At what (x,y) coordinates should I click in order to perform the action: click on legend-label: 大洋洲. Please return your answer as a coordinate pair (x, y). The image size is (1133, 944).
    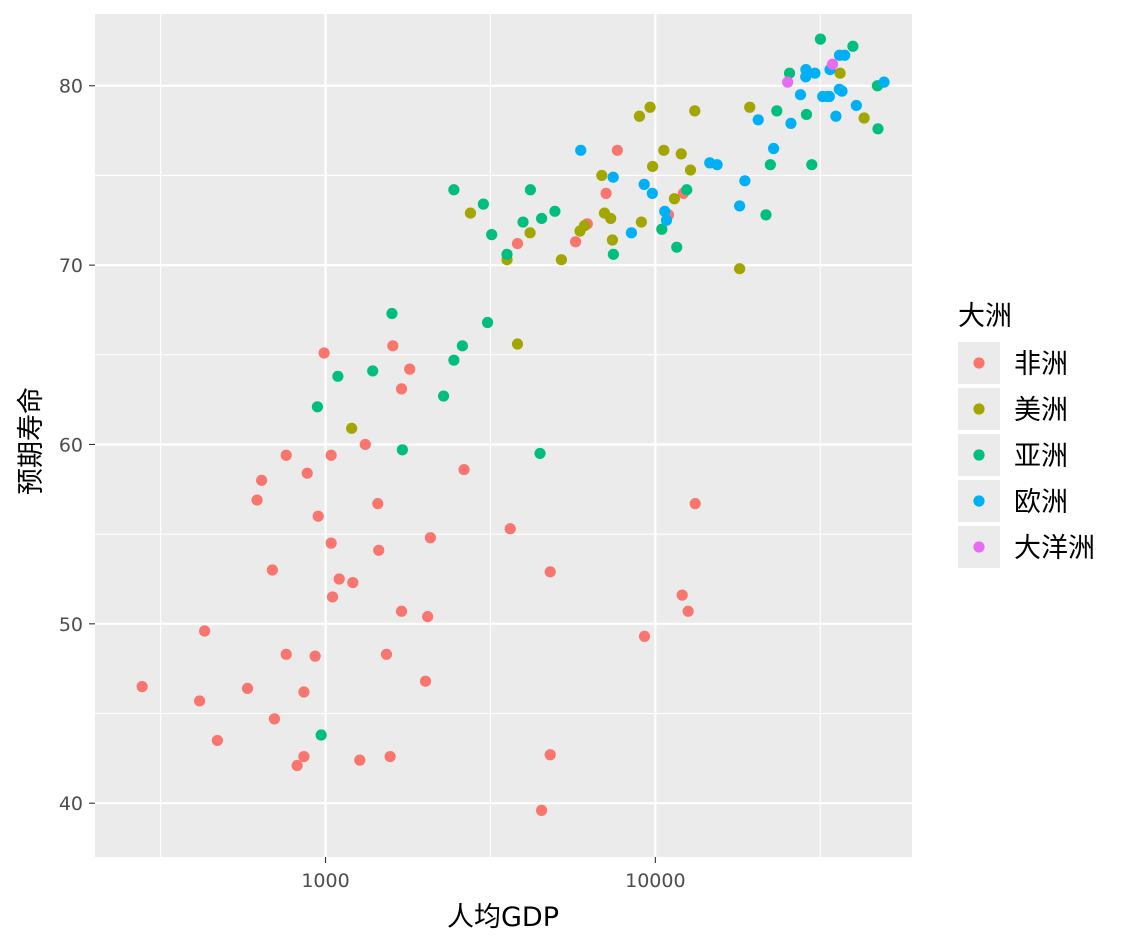
    Looking at the image, I should click on (1054, 548).